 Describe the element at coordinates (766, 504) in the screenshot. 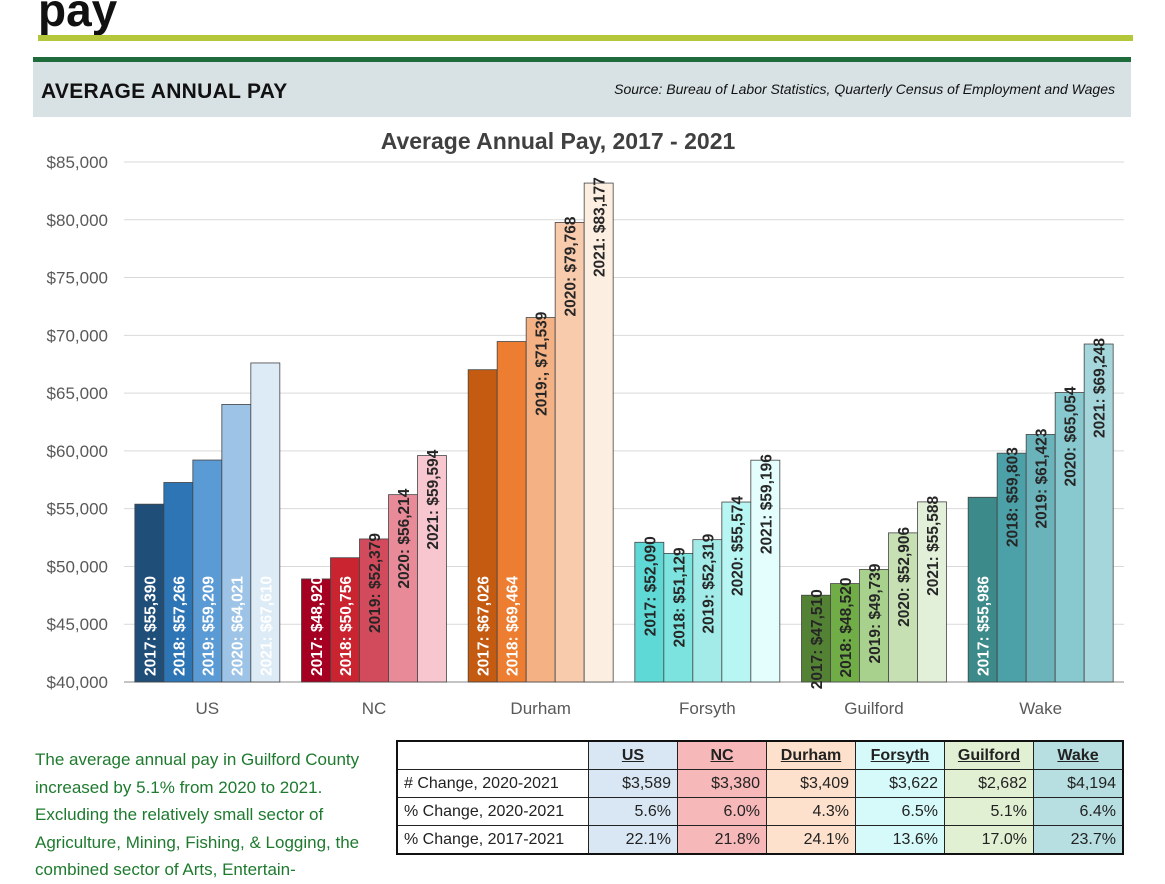

I see `bar-data-label: 2021: $59,196` at that location.